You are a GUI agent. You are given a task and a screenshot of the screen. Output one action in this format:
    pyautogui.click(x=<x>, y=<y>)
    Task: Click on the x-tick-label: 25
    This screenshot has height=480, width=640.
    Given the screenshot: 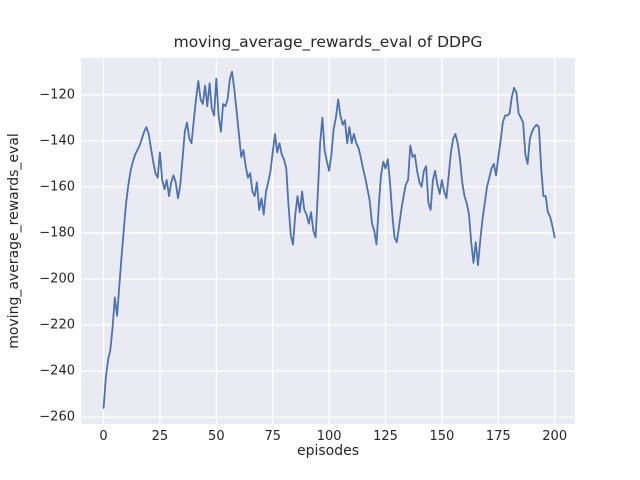 What is the action you would take?
    pyautogui.click(x=160, y=436)
    